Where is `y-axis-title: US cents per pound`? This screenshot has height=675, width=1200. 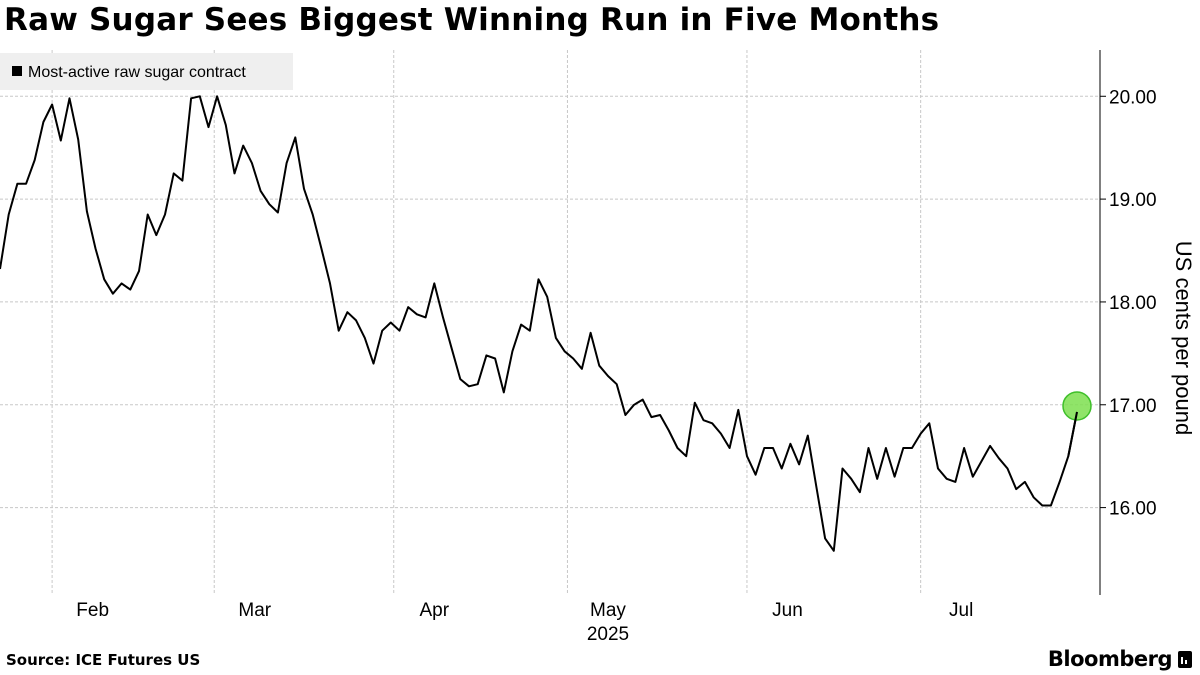 y-axis-title: US cents per pound is located at coordinates (1183, 338).